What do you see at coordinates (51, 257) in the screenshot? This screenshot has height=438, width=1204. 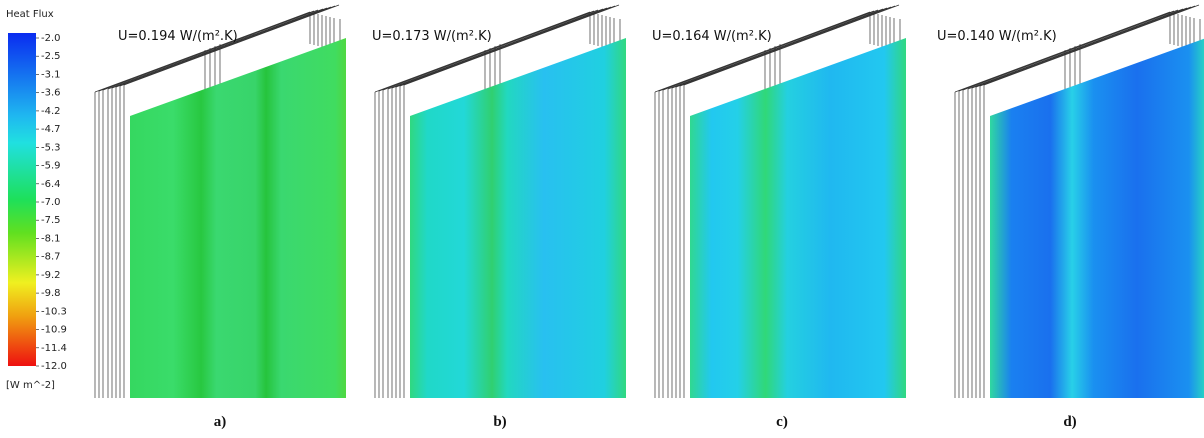 I see `colorbar-tick-label: -8.7` at bounding box center [51, 257].